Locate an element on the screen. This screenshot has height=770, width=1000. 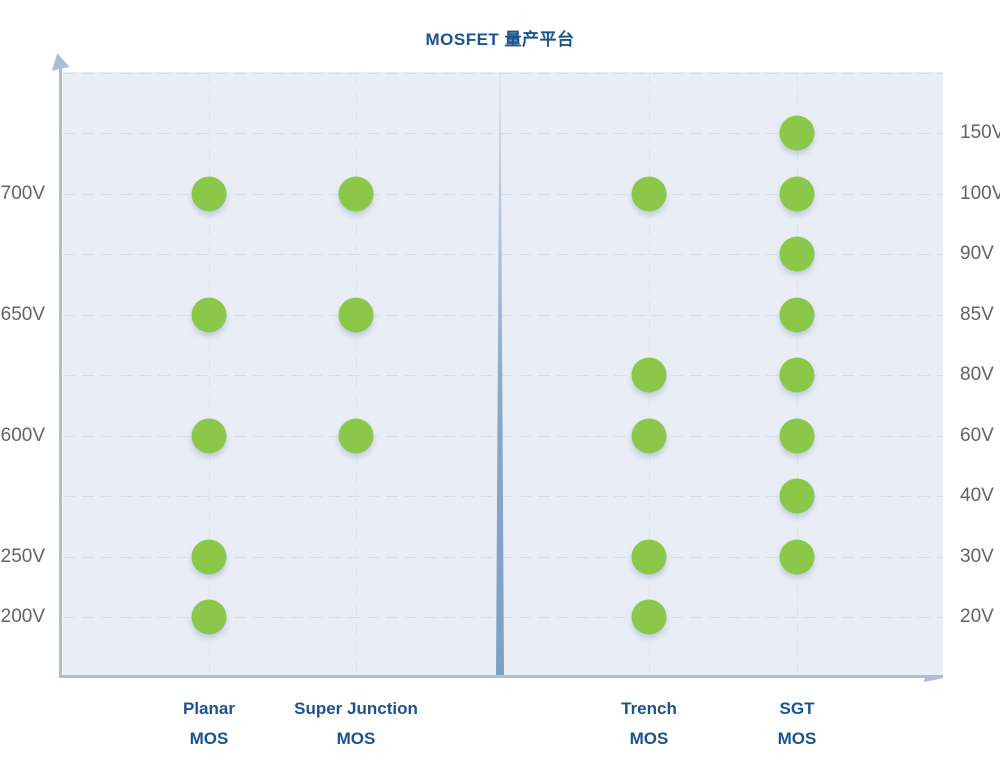
right-tick-label: 150V is located at coordinates (980, 133).